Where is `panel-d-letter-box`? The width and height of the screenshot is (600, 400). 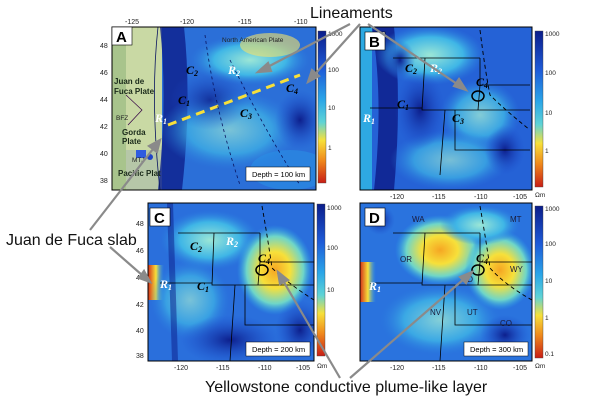
panel-d-letter-box is located at coordinates (375, 217).